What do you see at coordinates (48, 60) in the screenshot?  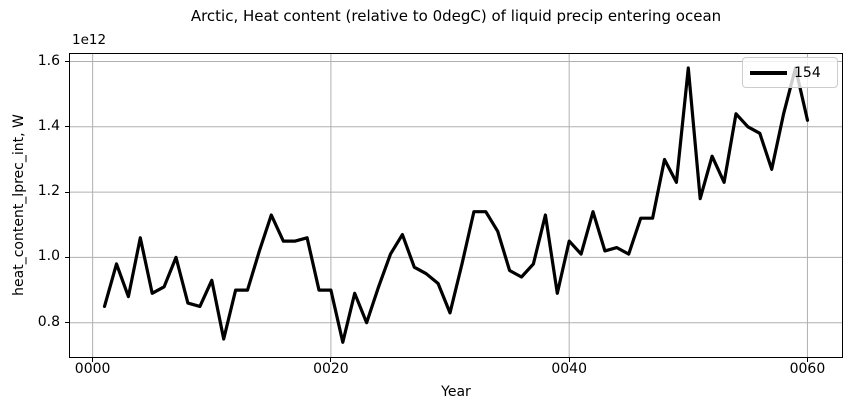 I see `y-tick-label: 1.6` at bounding box center [48, 60].